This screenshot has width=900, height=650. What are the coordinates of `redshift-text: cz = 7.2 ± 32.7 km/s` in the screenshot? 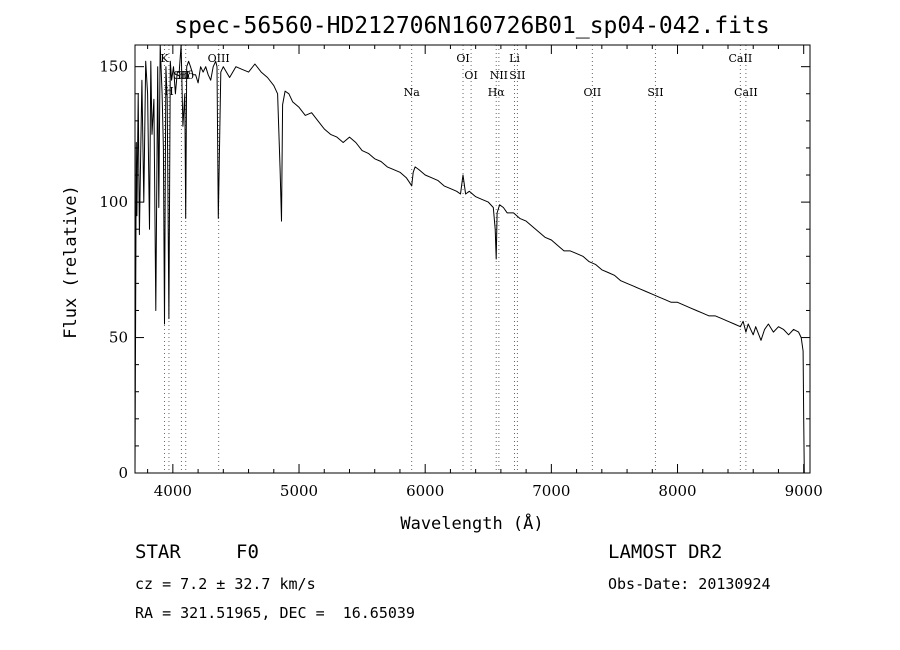 It's located at (225, 584).